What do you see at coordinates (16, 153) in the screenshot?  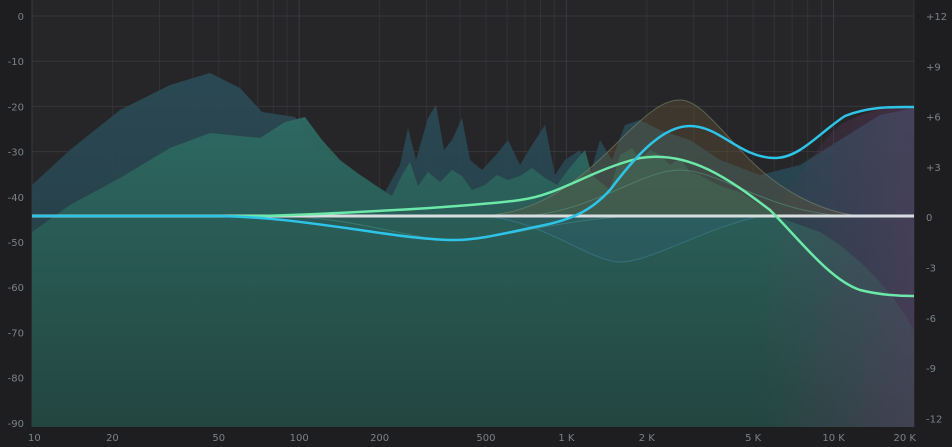 I see `db-scale-label: -30` at bounding box center [16, 153].